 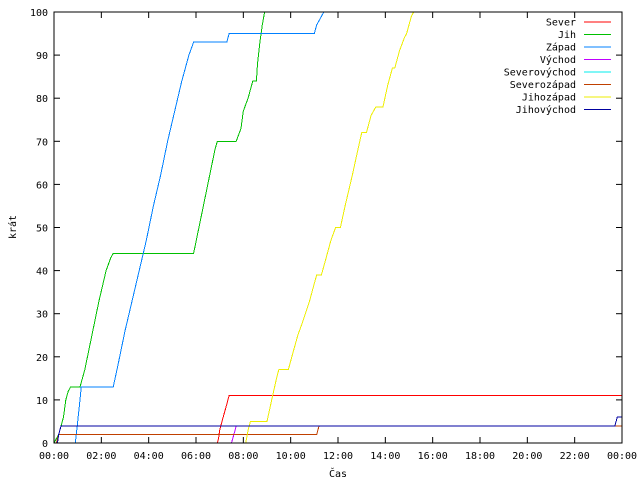 What do you see at coordinates (149, 456) in the screenshot?
I see `x-tick-label: 04:00` at bounding box center [149, 456].